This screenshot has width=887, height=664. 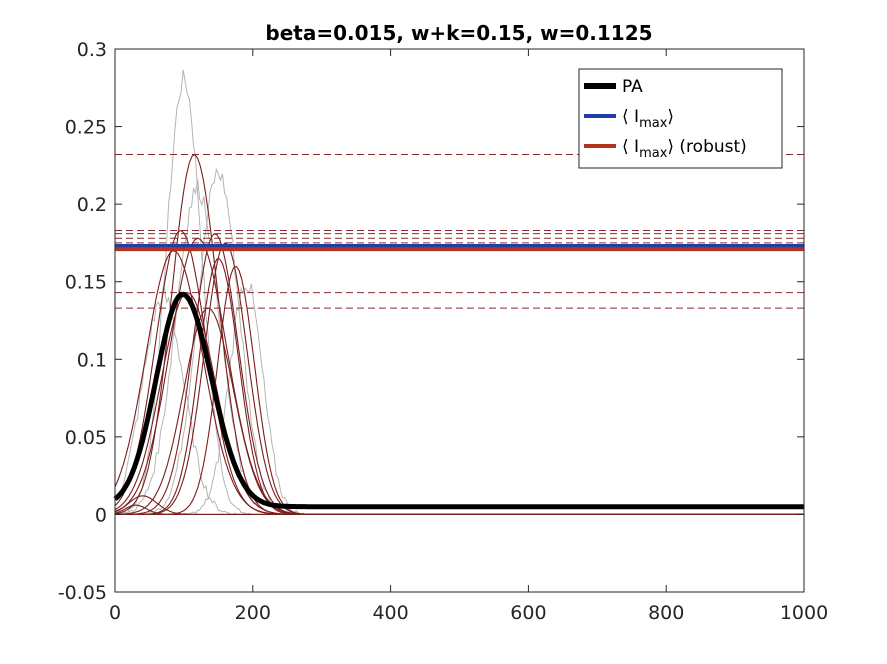 I want to click on y-tick-label-6: 0.25, so click(x=86, y=128).